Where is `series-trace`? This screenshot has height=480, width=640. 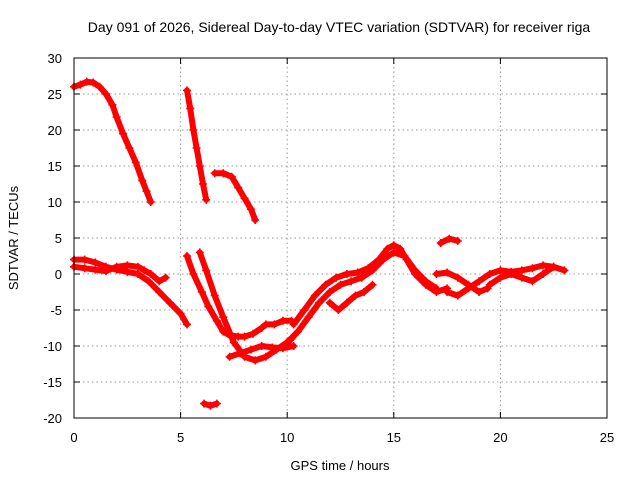 series-trace is located at coordinates (351, 297).